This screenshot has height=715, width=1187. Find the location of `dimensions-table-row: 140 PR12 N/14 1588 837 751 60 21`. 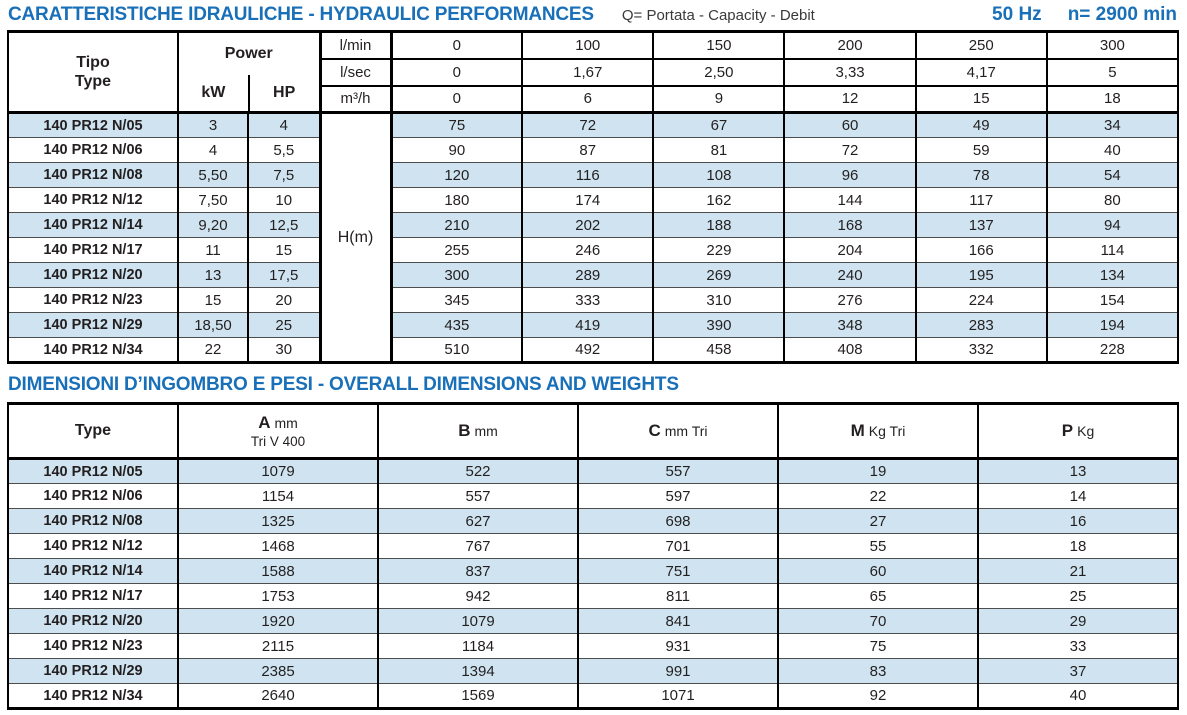

dimensions-table-row: 140 PR12 N/14 1588 837 751 60 21 is located at coordinates (593, 571).